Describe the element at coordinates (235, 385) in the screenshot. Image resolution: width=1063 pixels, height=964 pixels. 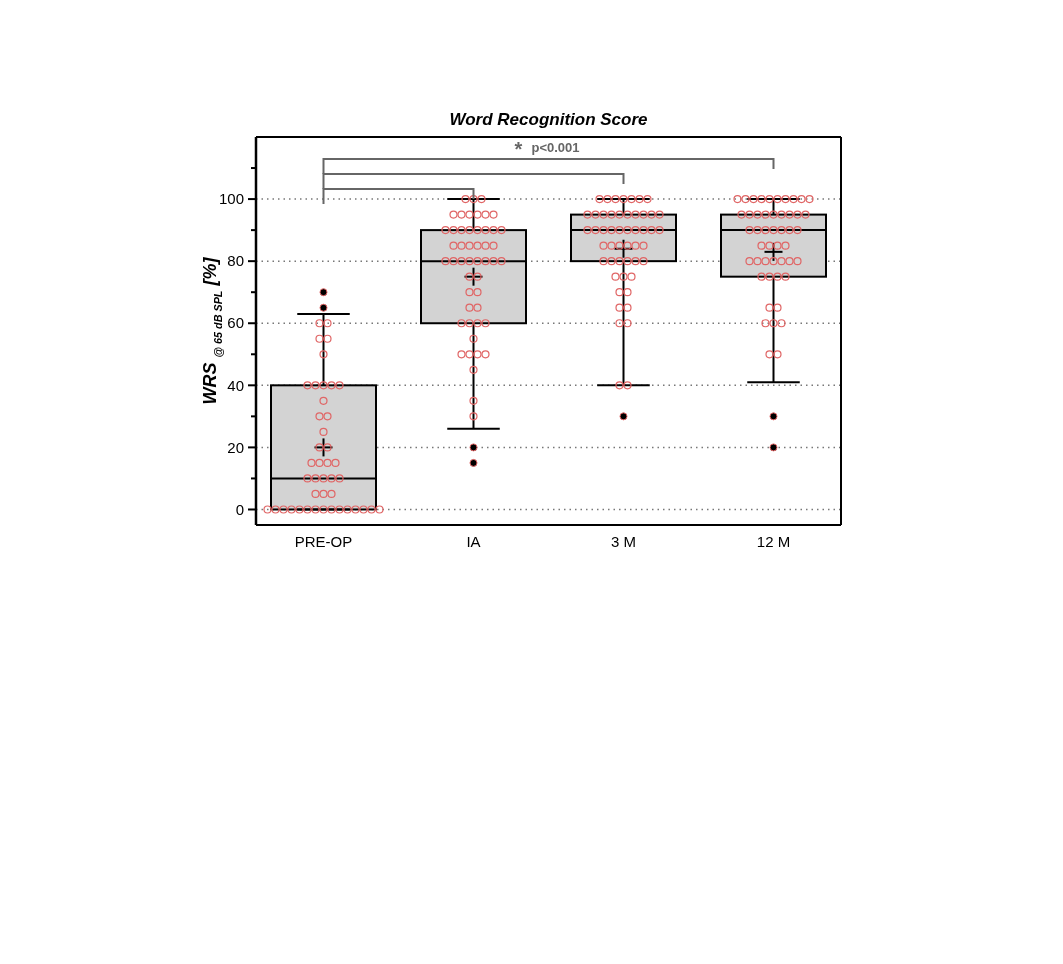
I see `y-tick-label: 40` at that location.